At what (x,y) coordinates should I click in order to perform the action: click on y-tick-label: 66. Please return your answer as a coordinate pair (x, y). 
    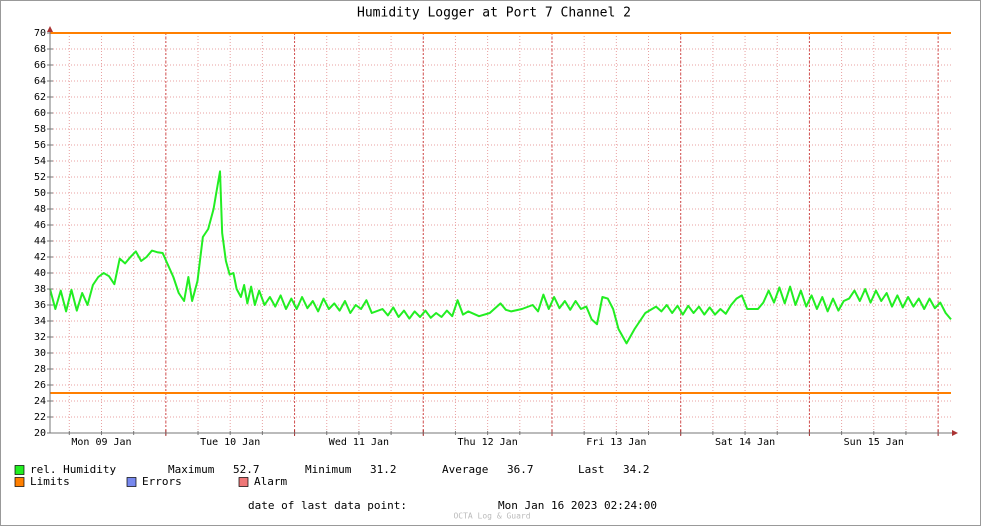
    Looking at the image, I should click on (40, 65).